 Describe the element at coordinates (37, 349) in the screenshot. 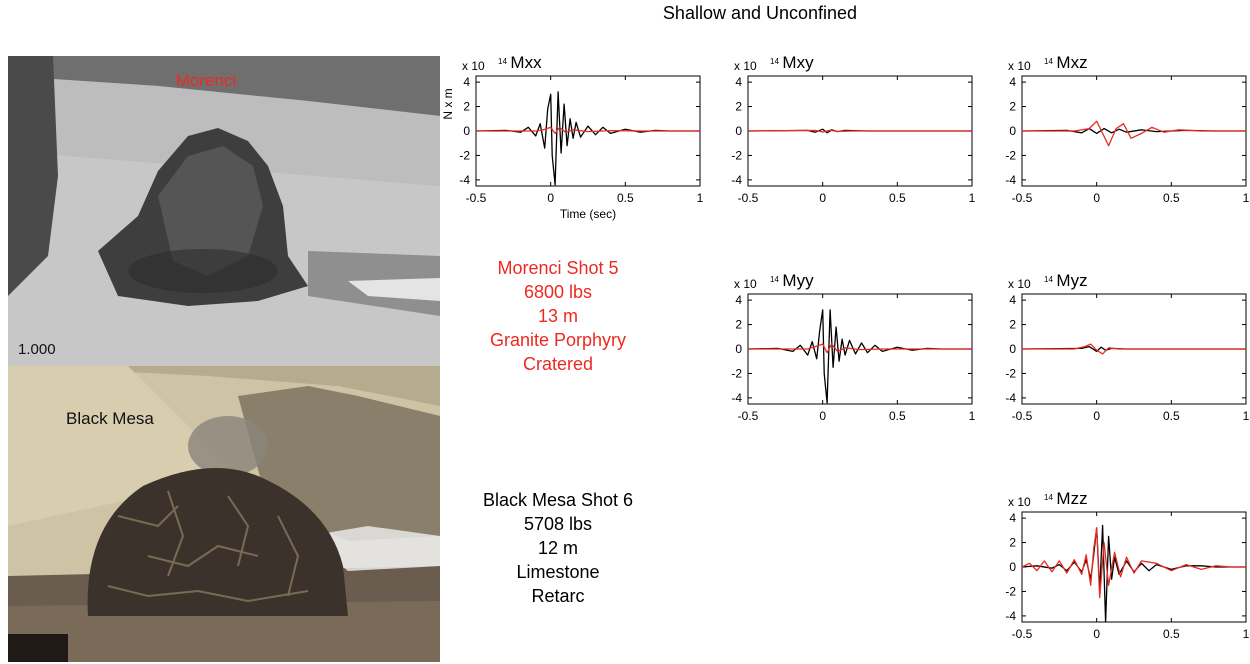

I see `frame-counter: 1.000` at that location.